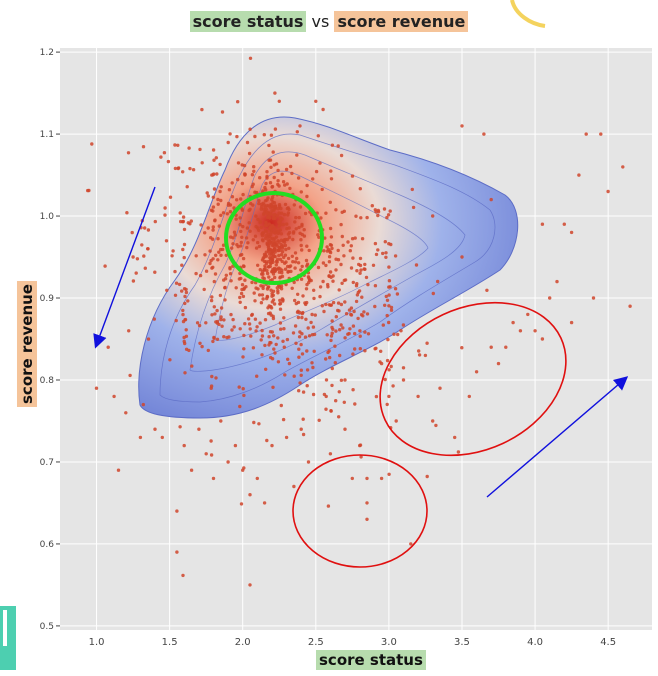 This screenshot has width=658, height=676. Describe the element at coordinates (8, 638) in the screenshot. I see `side-tab` at that location.